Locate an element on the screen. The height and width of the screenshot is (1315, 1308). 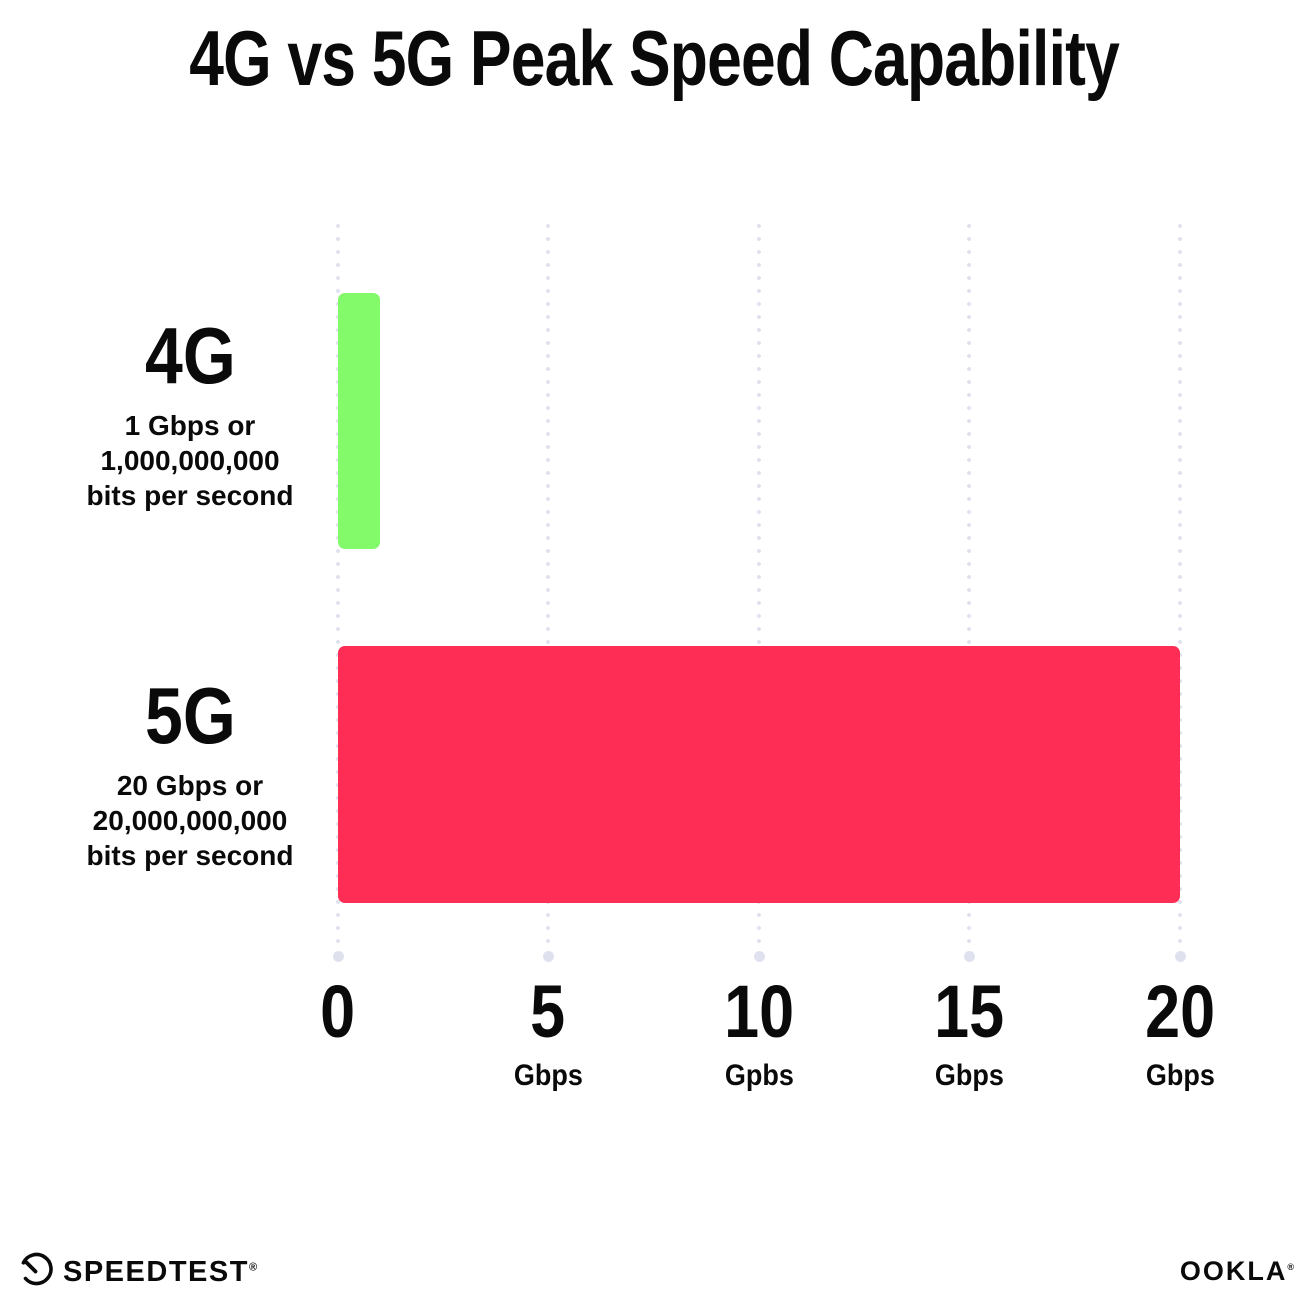
ookla-logo: OOKLA® is located at coordinates (1238, 1271).